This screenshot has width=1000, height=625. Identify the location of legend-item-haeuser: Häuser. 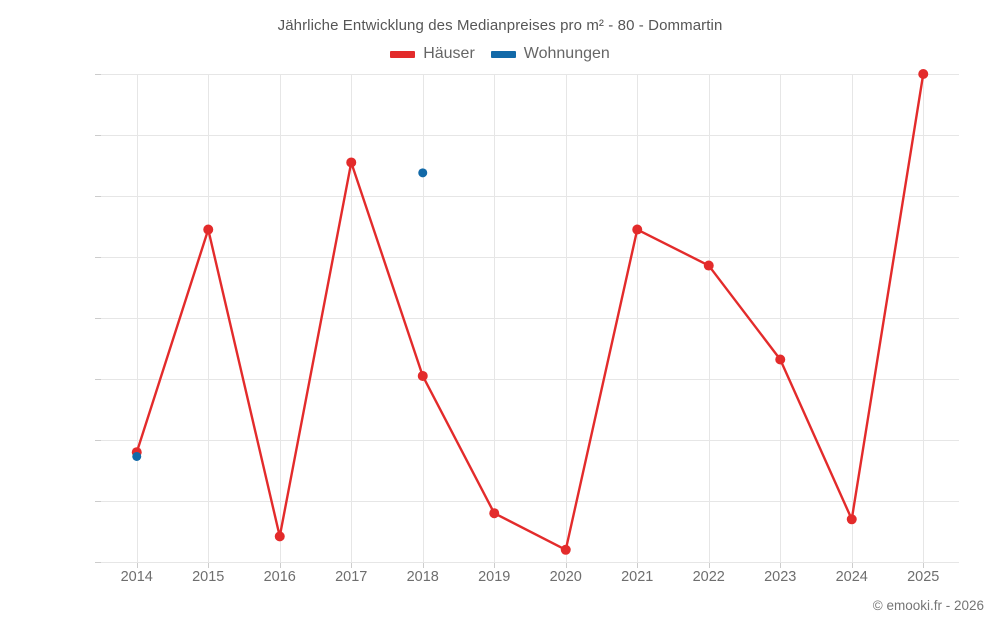
(432, 54).